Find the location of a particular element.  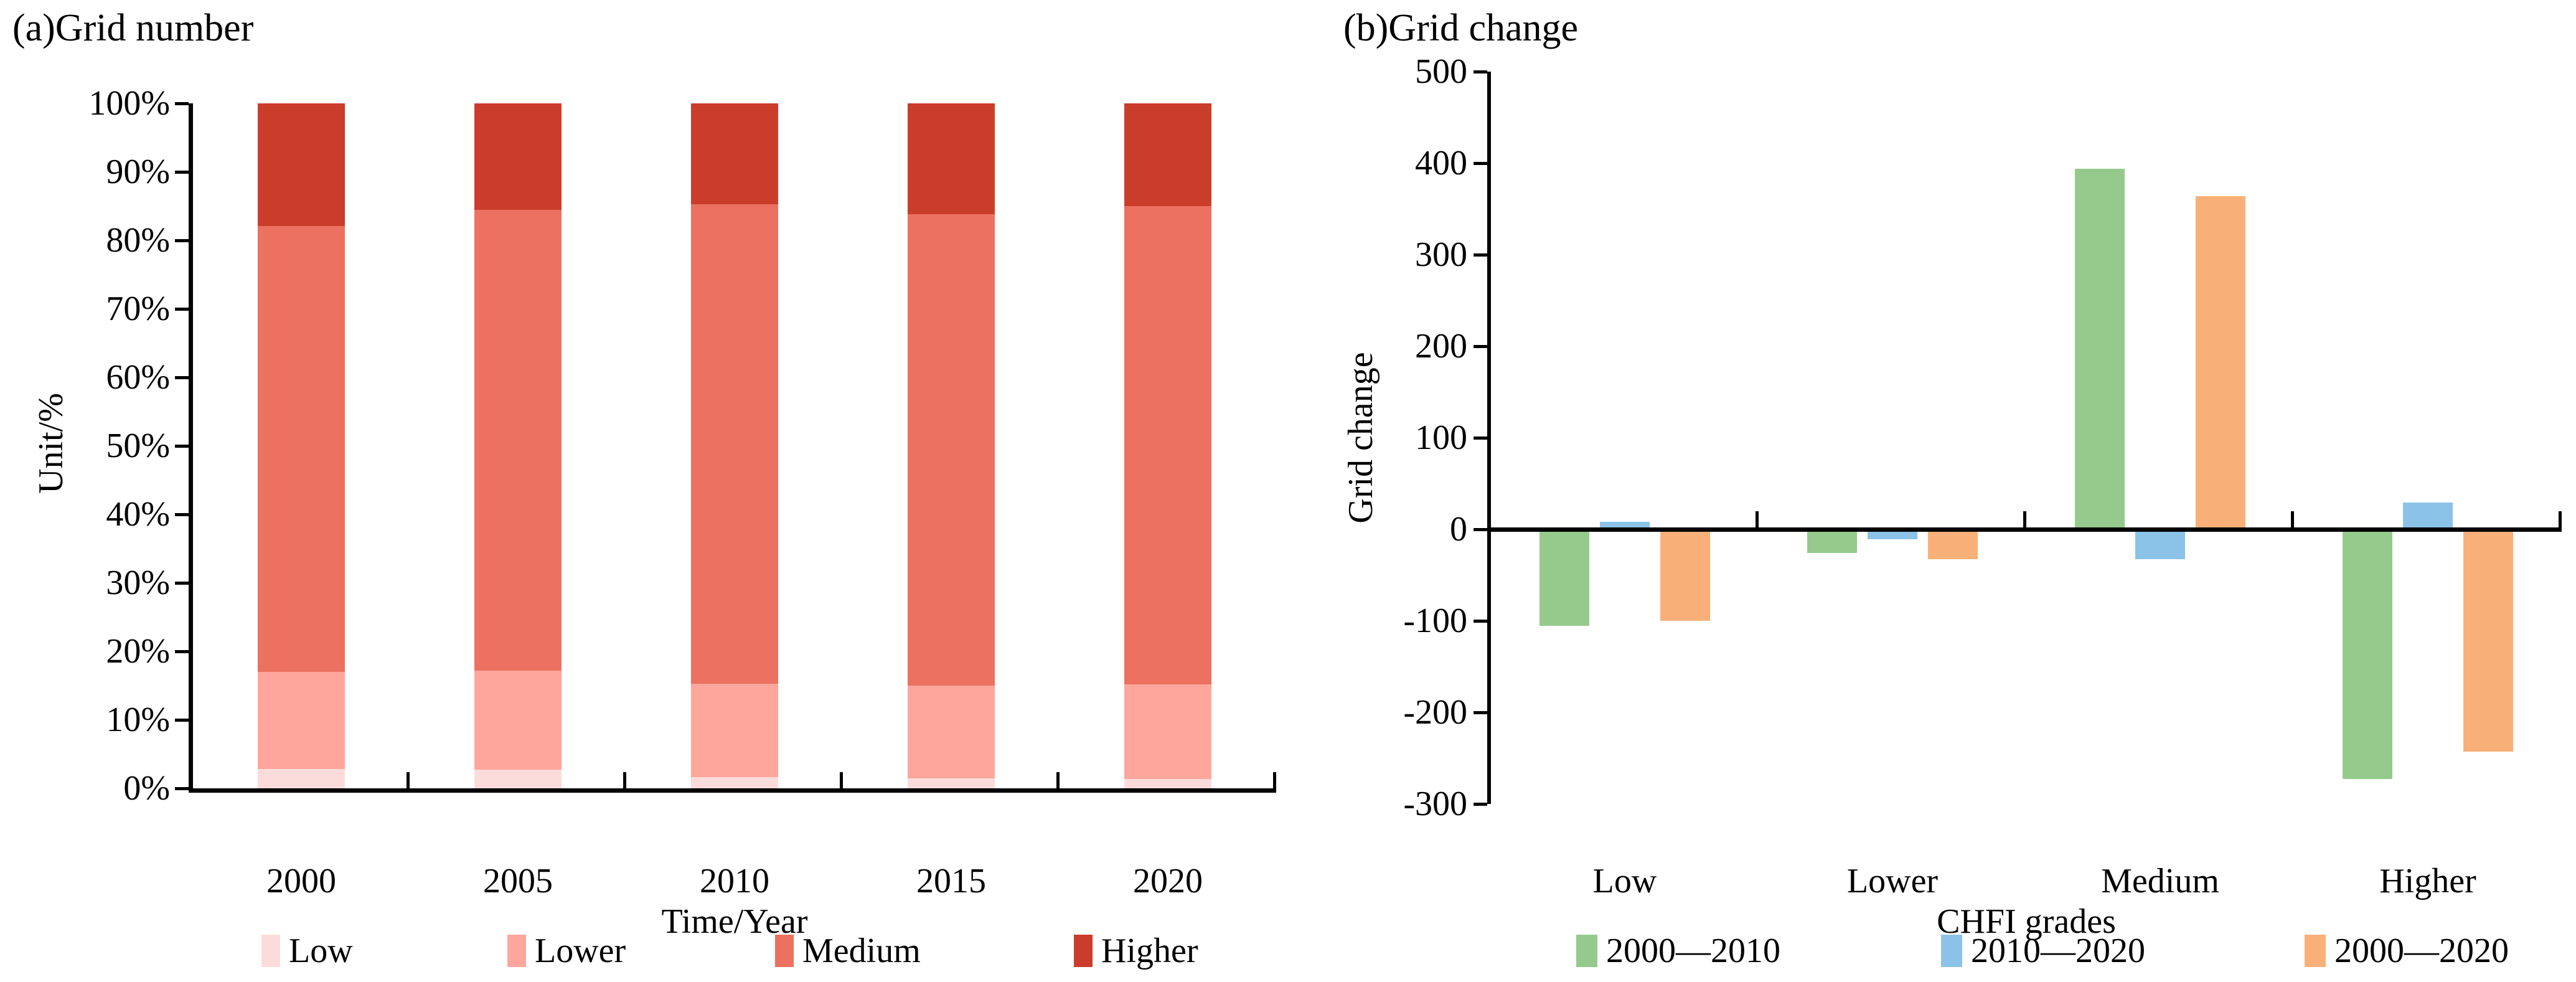

panel-a-y-tick-label: 70% is located at coordinates (138, 309).